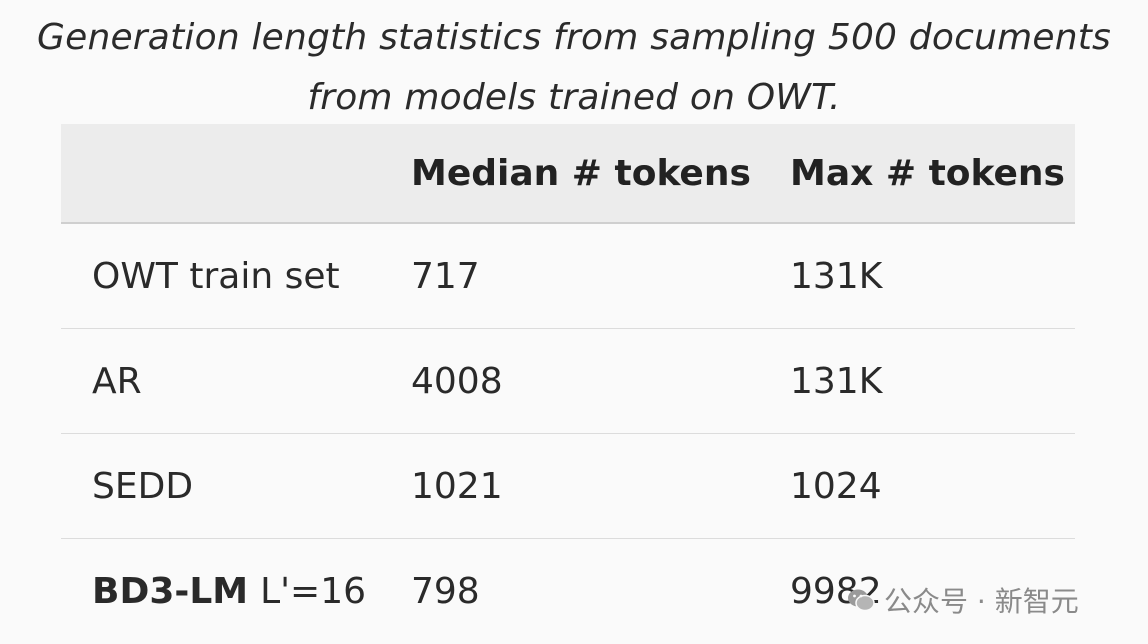 This screenshot has height=644, width=1148. Describe the element at coordinates (457, 381) in the screenshot. I see `row-median: 4008` at that location.